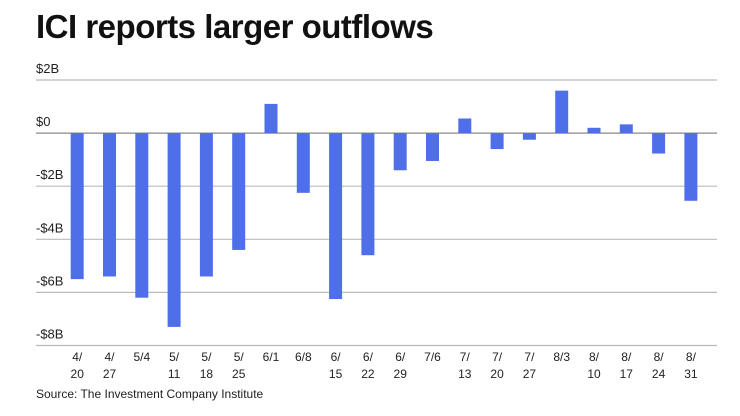 This screenshot has height=416, width=740. Describe the element at coordinates (303, 357) in the screenshot. I see `x-tick-label: 6/8` at that location.